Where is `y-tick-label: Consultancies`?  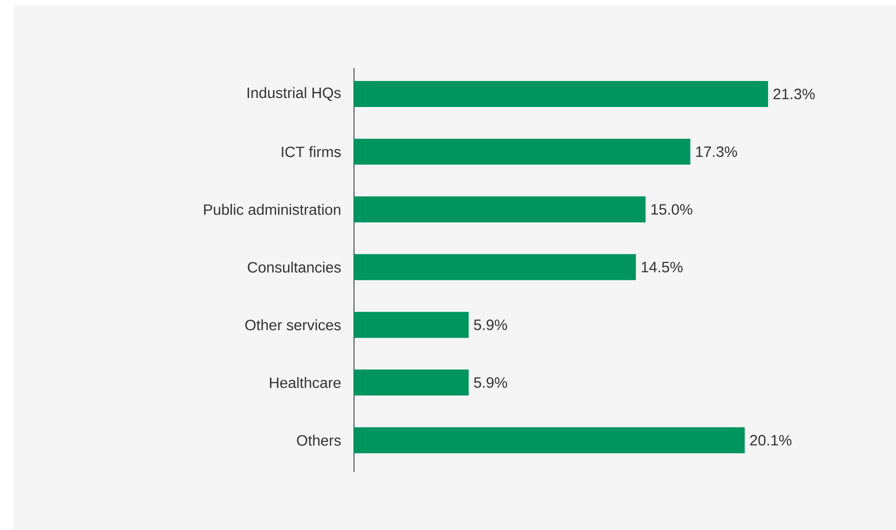 y-tick-label: Consultancies is located at coordinates (294, 267).